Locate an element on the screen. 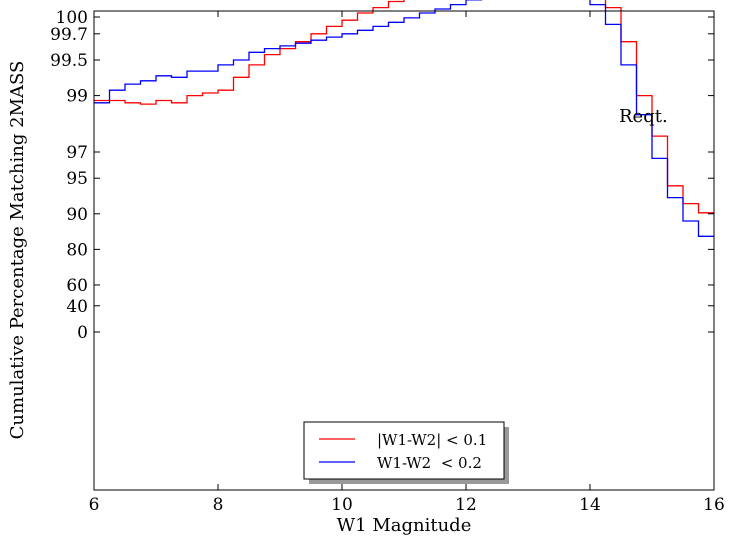 This screenshot has height=545, width=734. y-tick-label: 100 is located at coordinates (72, 18).